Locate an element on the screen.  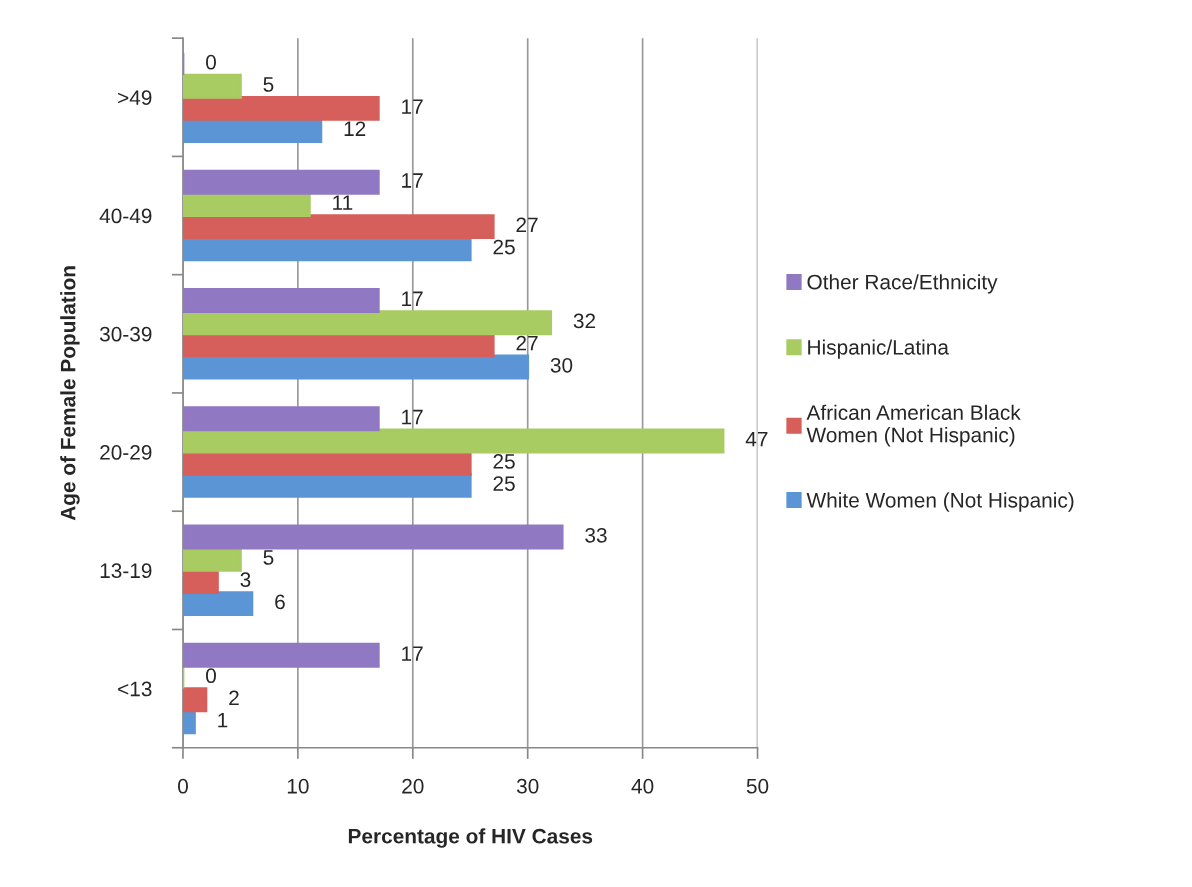
y-tick-label: 20-29 is located at coordinates (126, 452).